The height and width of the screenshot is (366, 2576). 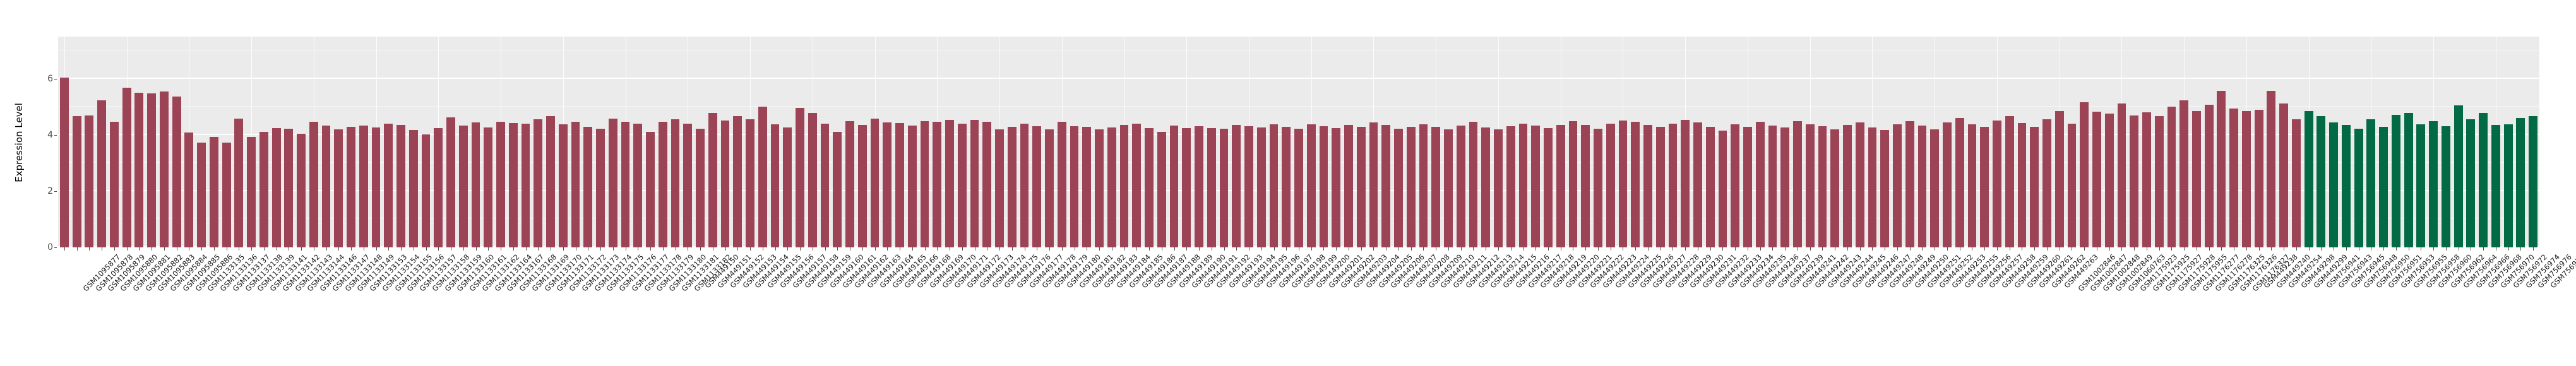 I want to click on y-tick-label: 4, so click(x=50, y=134).